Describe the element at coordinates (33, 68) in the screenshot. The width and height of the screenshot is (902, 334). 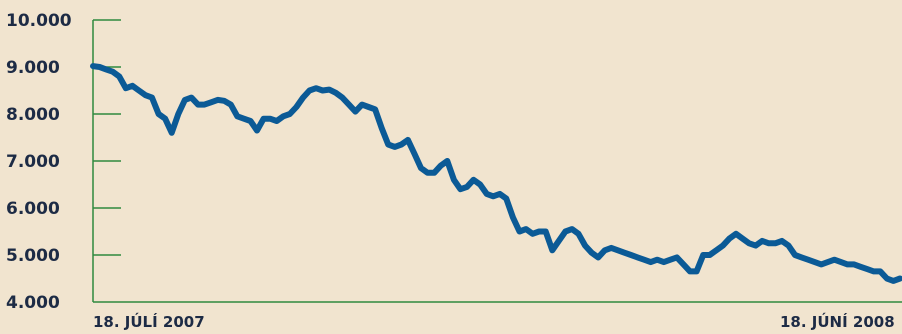
I see `y-tick-label: 9.000` at that location.